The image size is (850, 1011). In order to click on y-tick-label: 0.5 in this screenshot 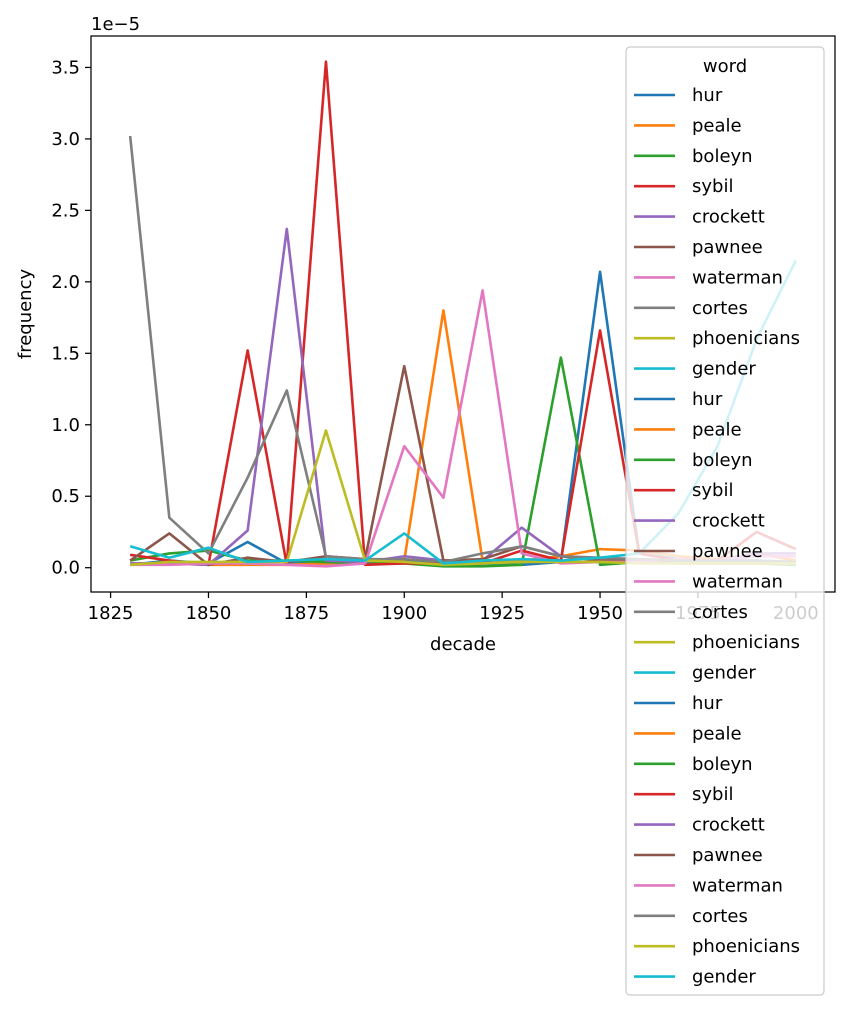, I will do `click(65, 496)`.